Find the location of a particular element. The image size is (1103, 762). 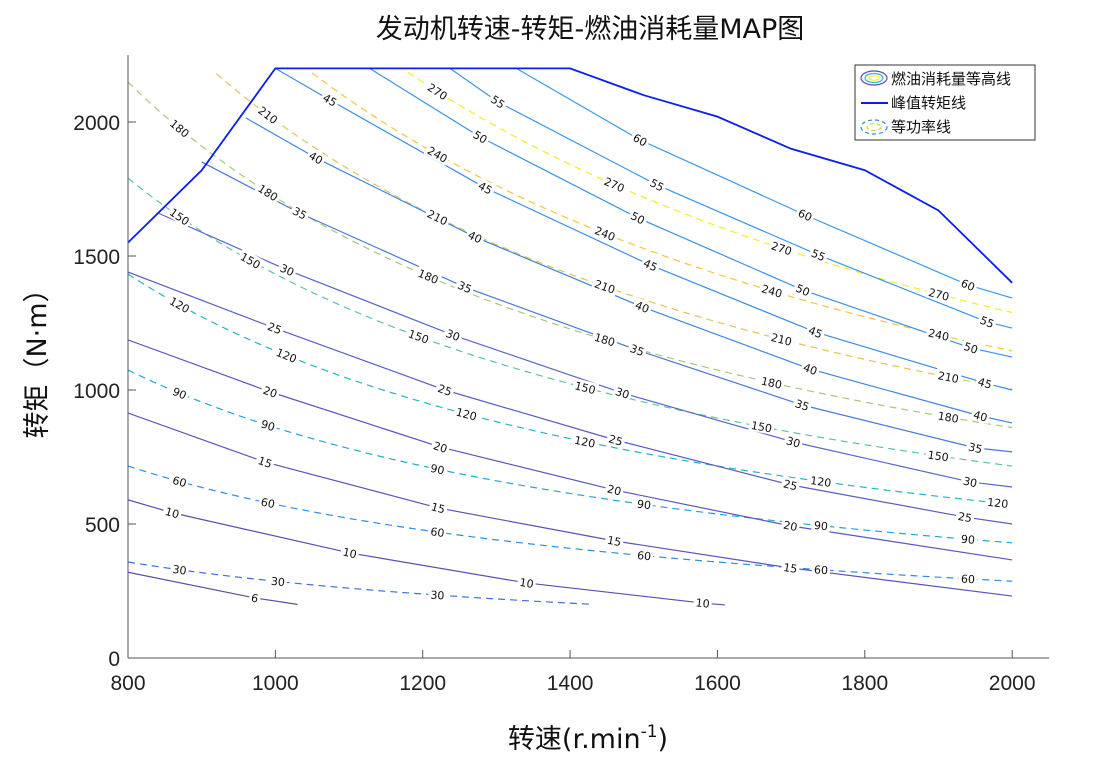

fuel-label-60-bg is located at coordinates (968, 284).